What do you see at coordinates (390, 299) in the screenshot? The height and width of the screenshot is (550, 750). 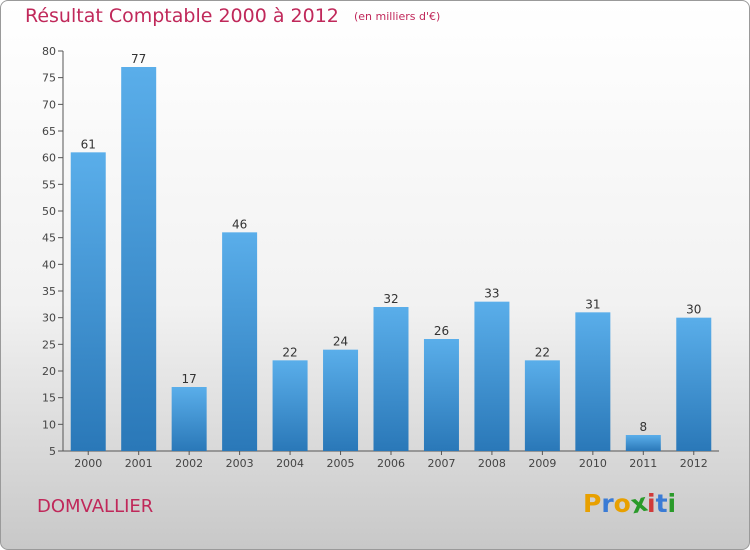 I see `bar-value-label: 32` at bounding box center [390, 299].